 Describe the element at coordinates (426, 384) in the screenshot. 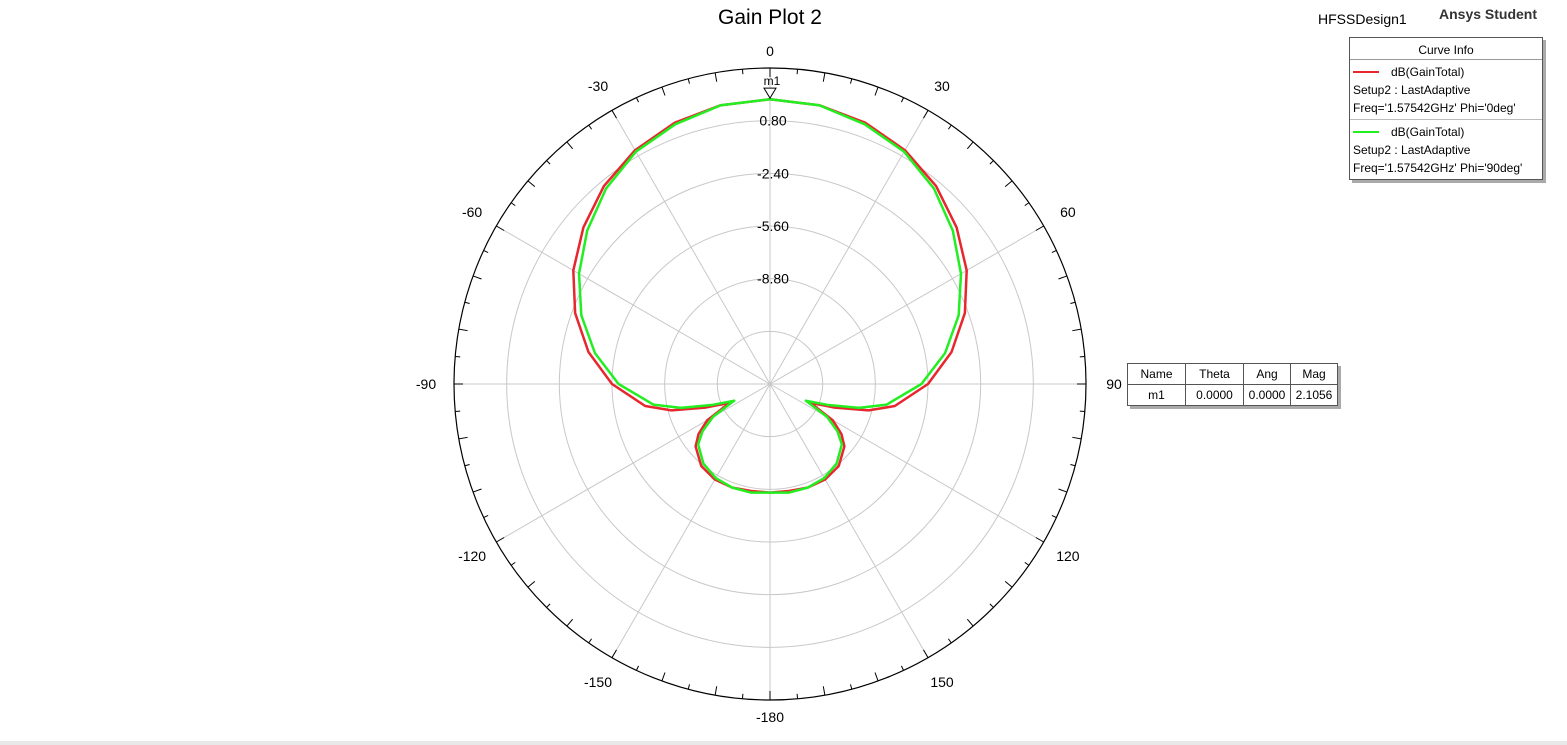

I see `angle-tick-label: -90` at that location.